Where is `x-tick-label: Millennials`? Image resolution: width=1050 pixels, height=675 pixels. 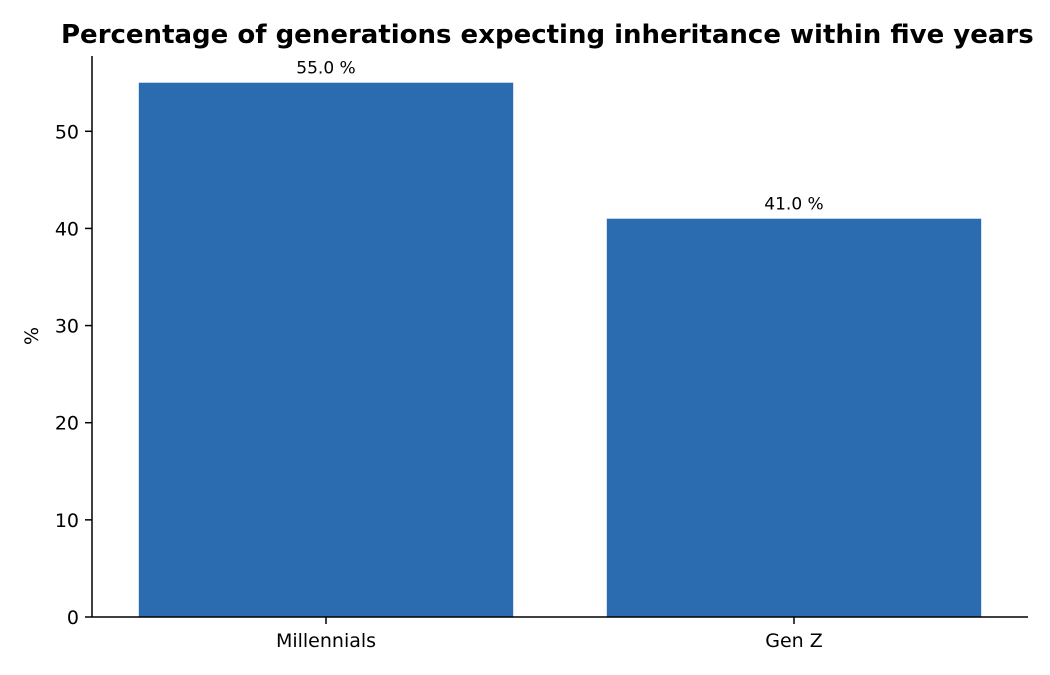 x-tick-label: Millennials is located at coordinates (326, 641).